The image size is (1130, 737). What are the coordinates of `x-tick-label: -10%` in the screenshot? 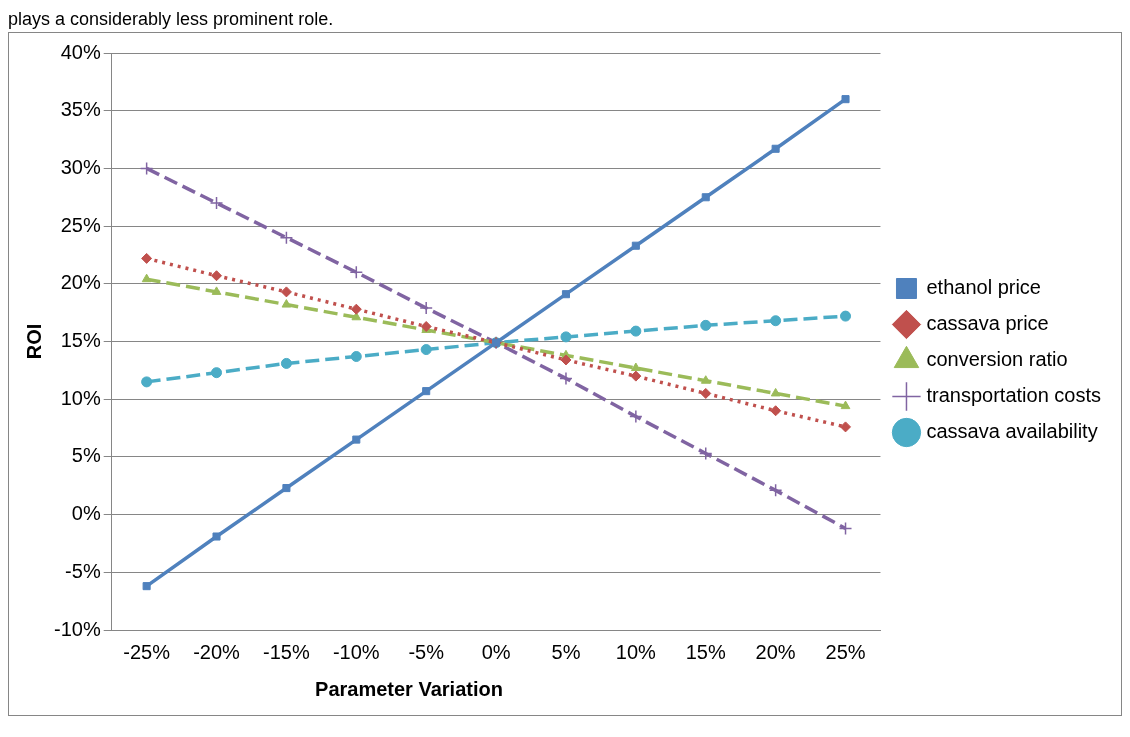 It's located at (356, 651).